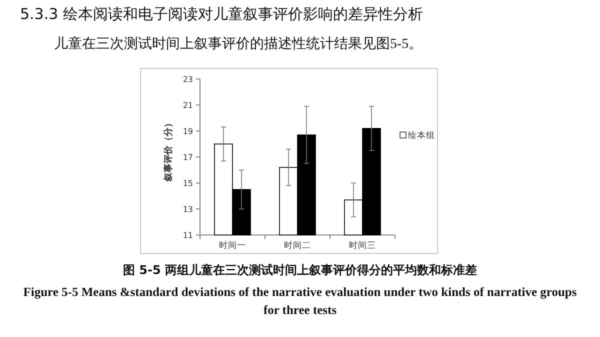 The image size is (600, 337). What do you see at coordinates (362, 245) in the screenshot?
I see `x-tick-label: 时间三` at bounding box center [362, 245].